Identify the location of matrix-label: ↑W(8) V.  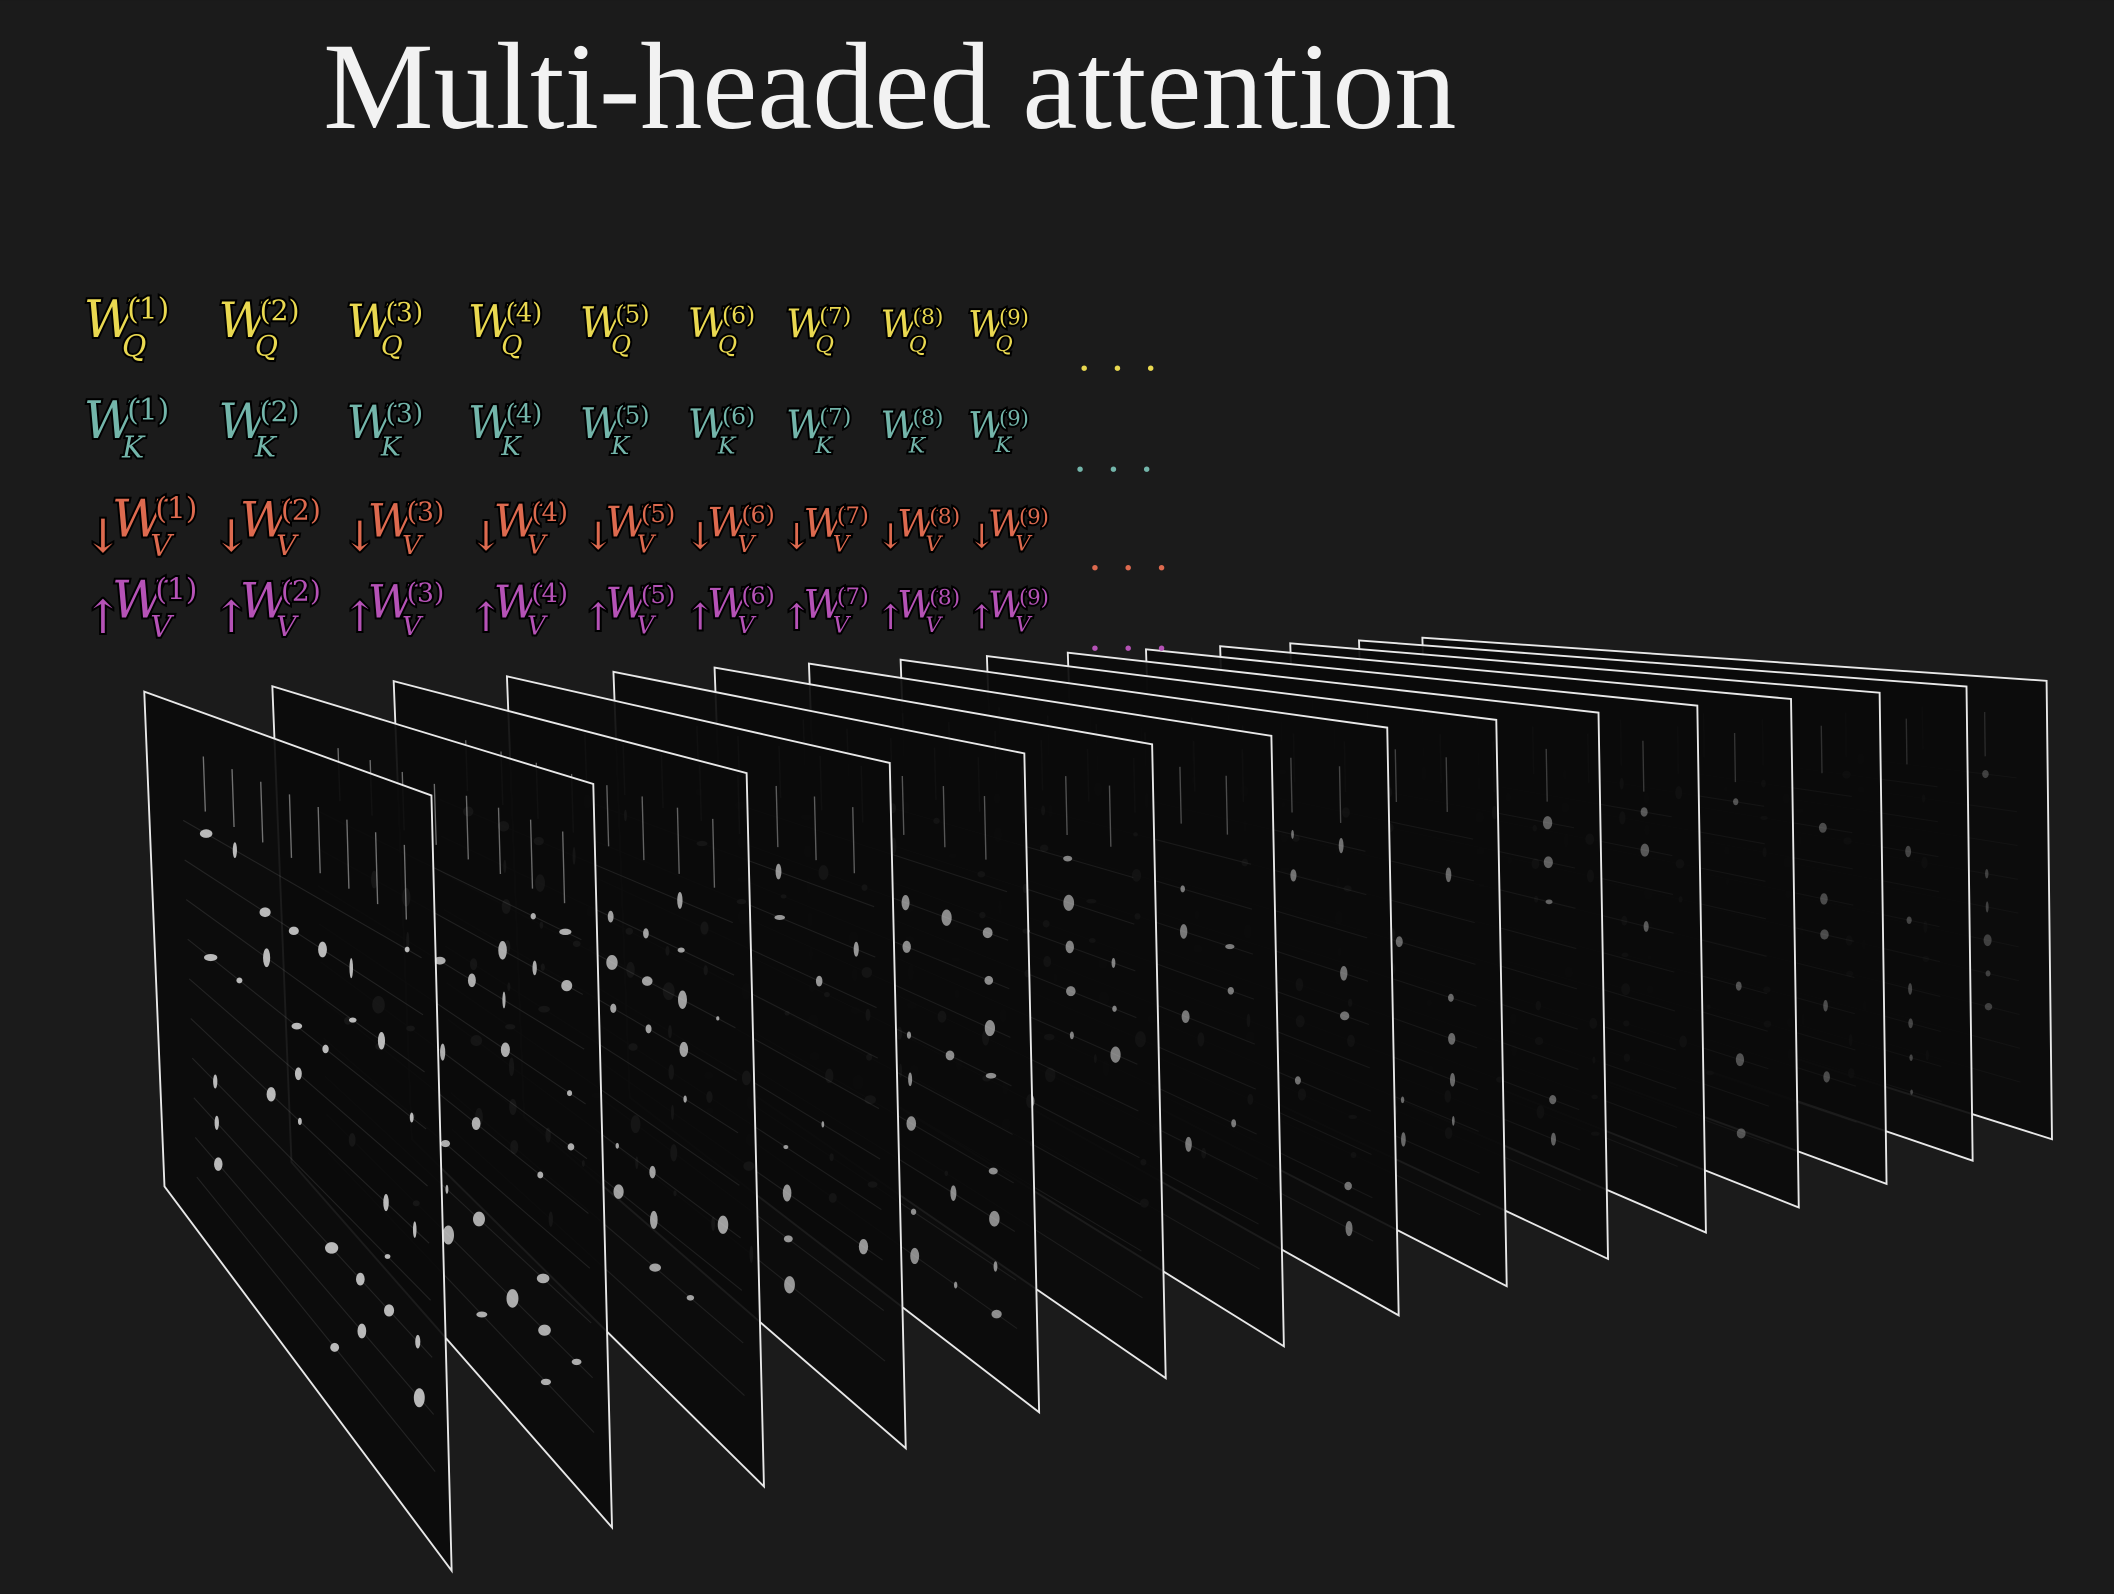
(918, 609).